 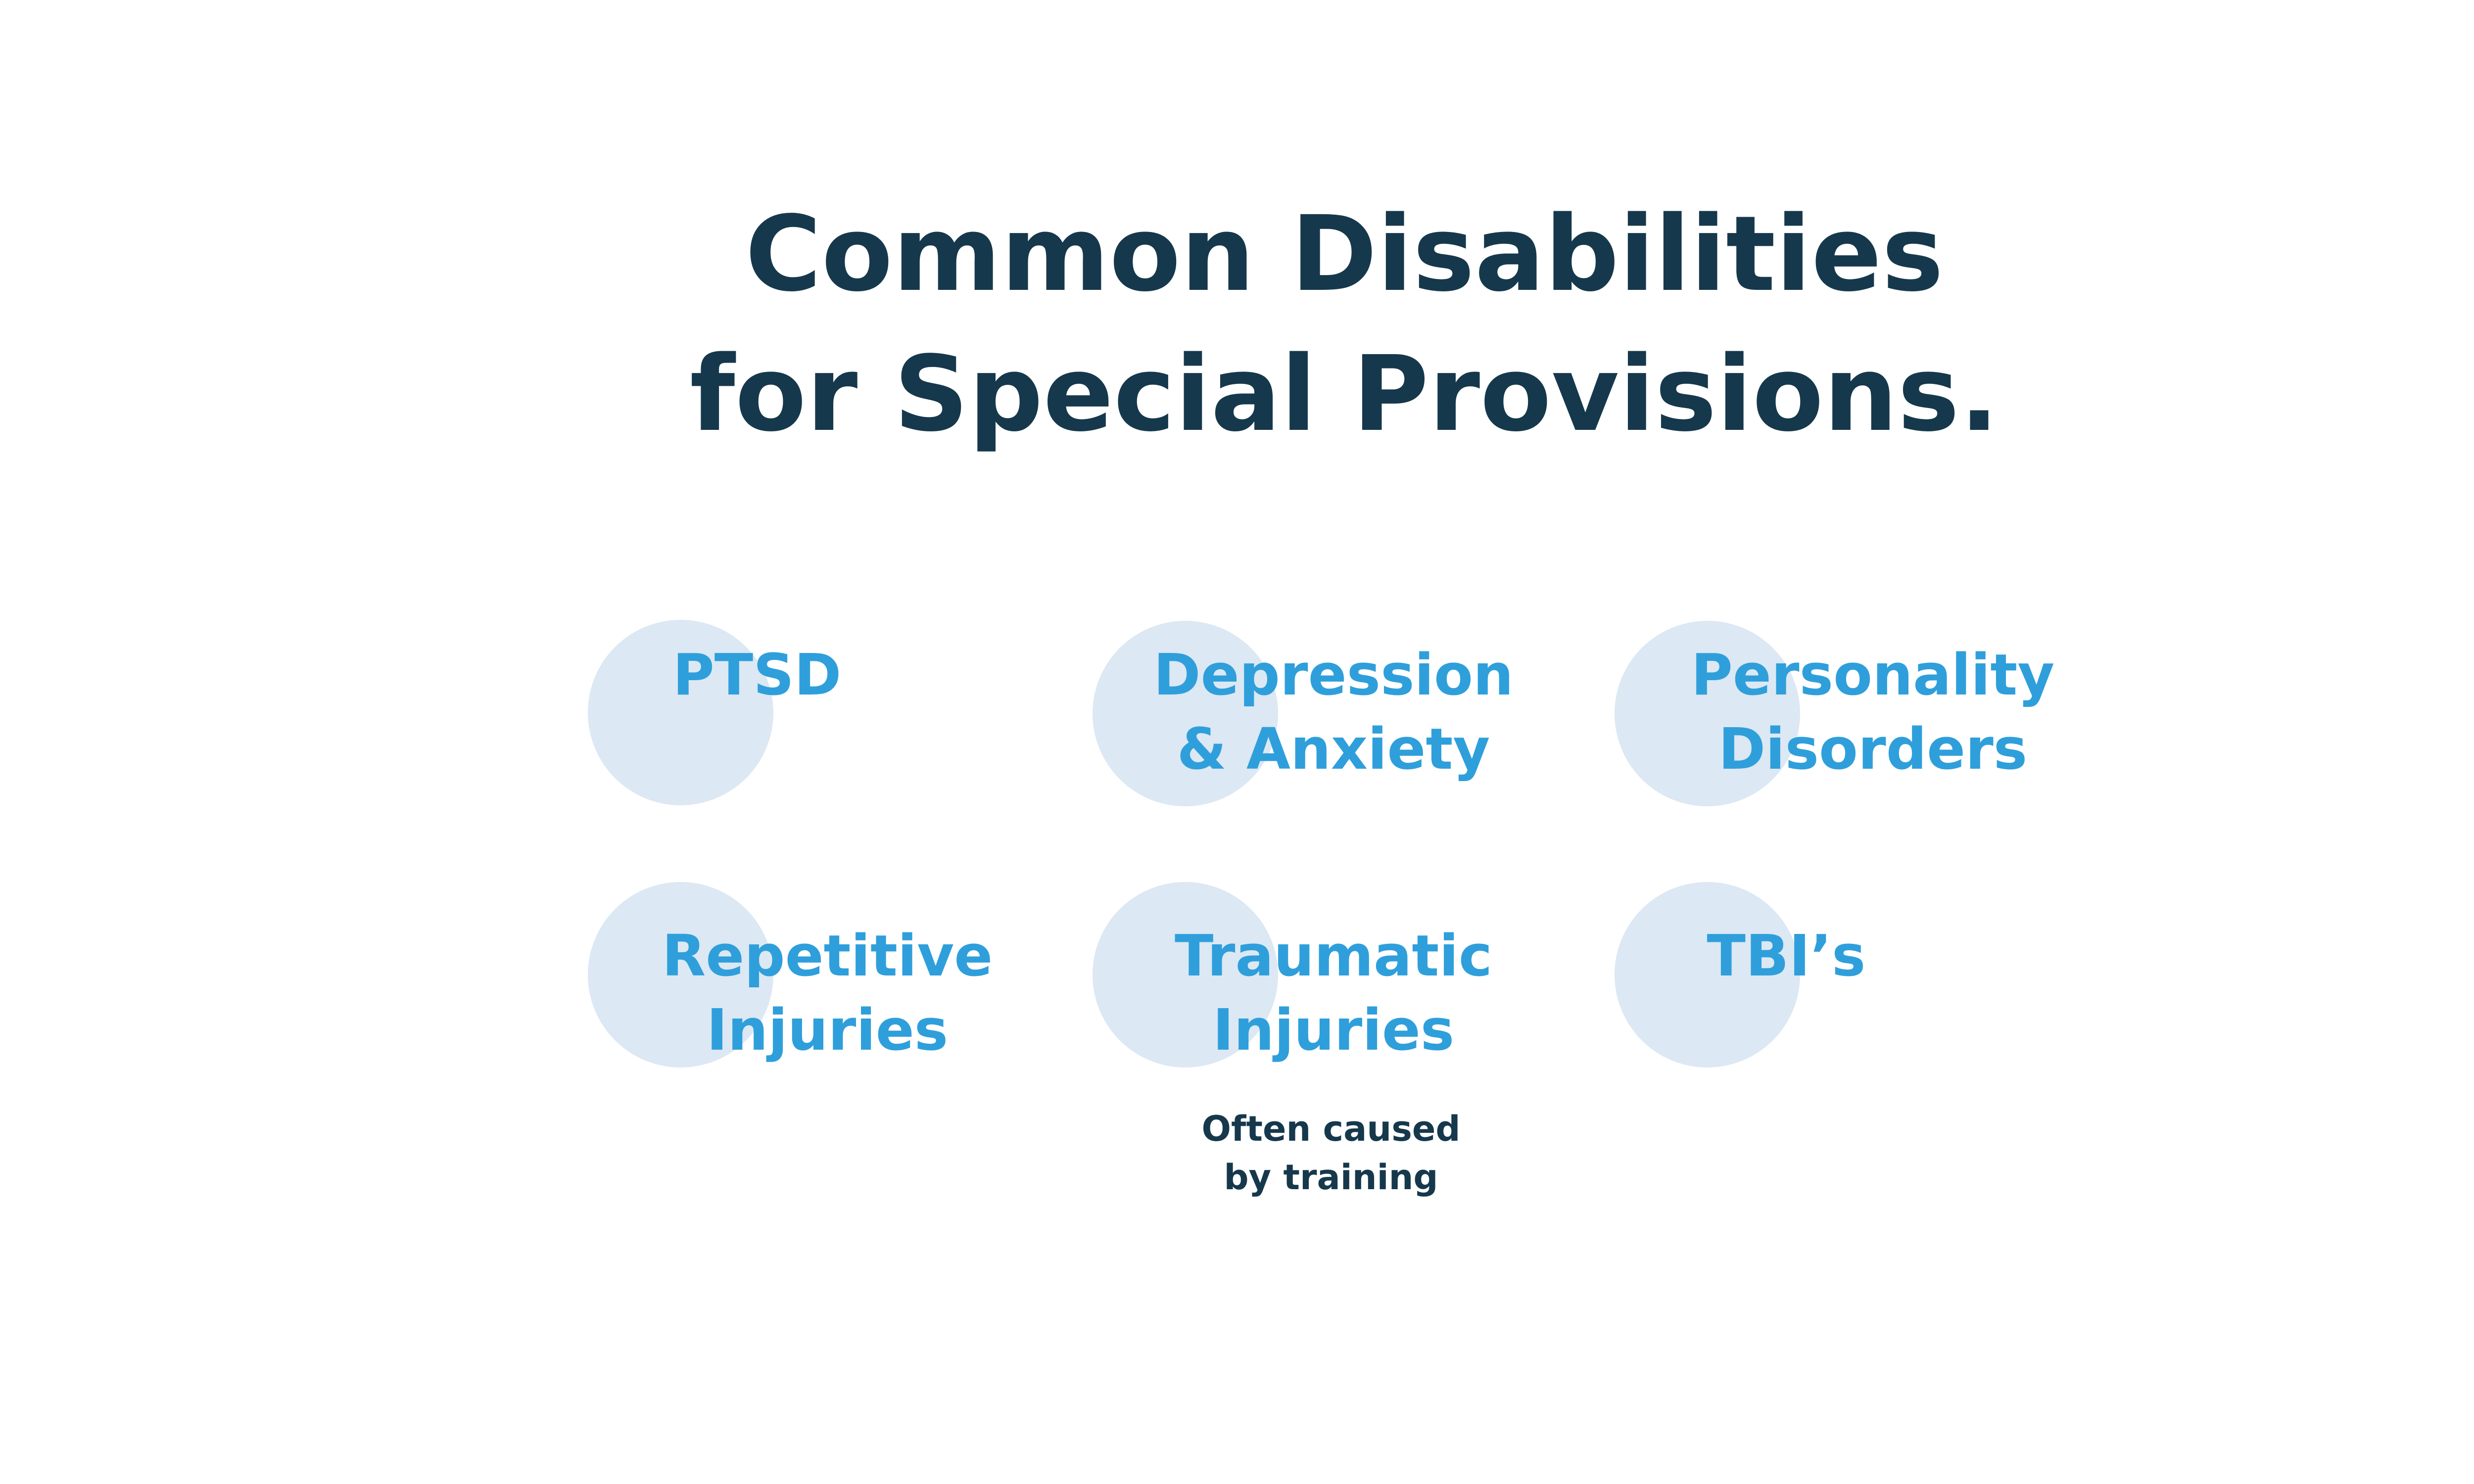 I want to click on item-label-personality-disorders-line-2: Disorders, so click(x=1873, y=749).